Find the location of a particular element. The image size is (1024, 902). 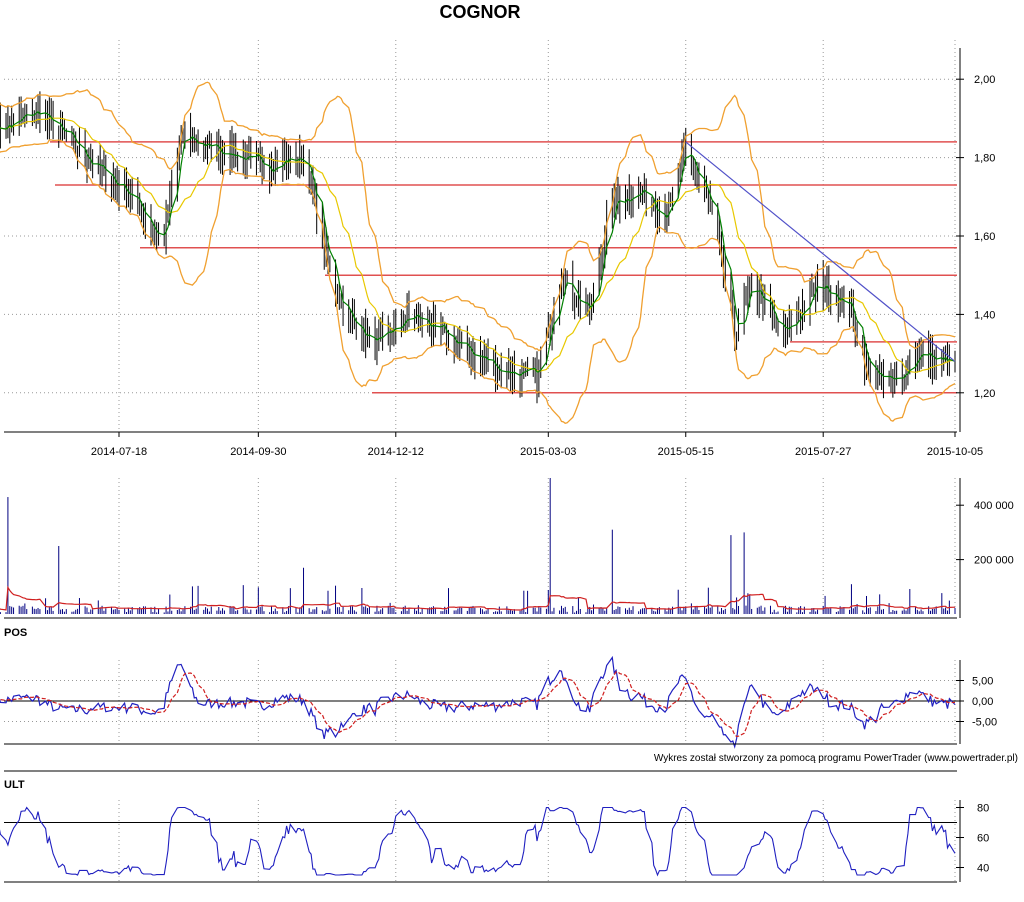

pos-y-tick-label-1: 0,00 is located at coordinates (982, 702).